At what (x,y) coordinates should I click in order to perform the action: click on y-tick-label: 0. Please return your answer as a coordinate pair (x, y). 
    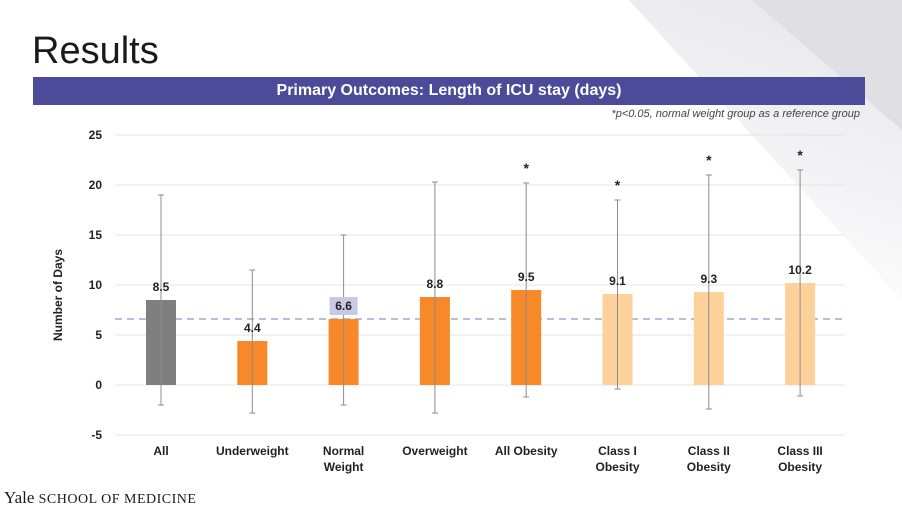
    Looking at the image, I should click on (98, 385).